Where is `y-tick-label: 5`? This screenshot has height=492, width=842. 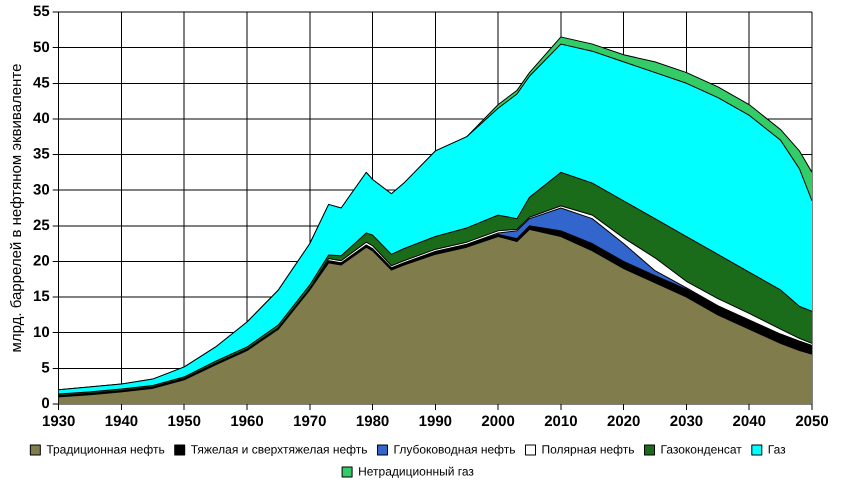 y-tick-label: 5 is located at coordinates (45, 368).